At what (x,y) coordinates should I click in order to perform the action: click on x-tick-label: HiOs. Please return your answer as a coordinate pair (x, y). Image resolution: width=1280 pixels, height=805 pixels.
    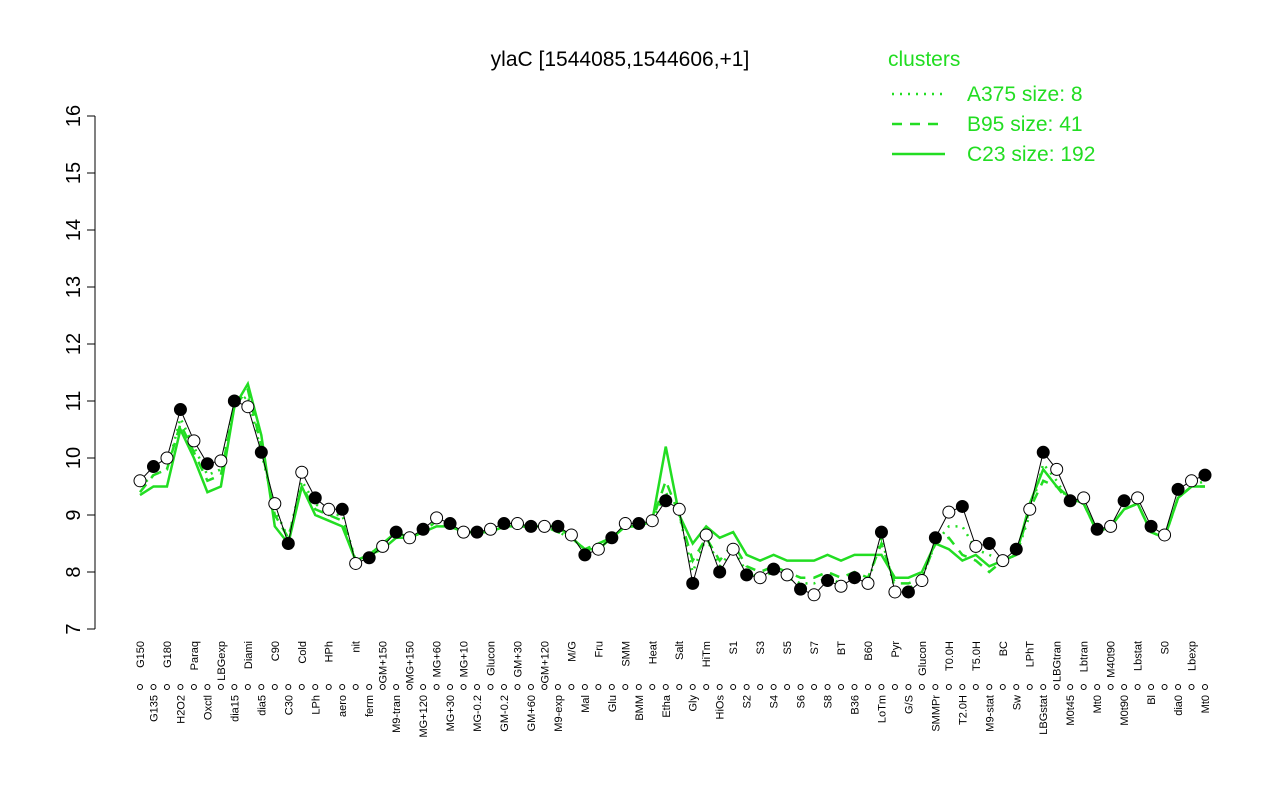
    Looking at the image, I should click on (721, 707).